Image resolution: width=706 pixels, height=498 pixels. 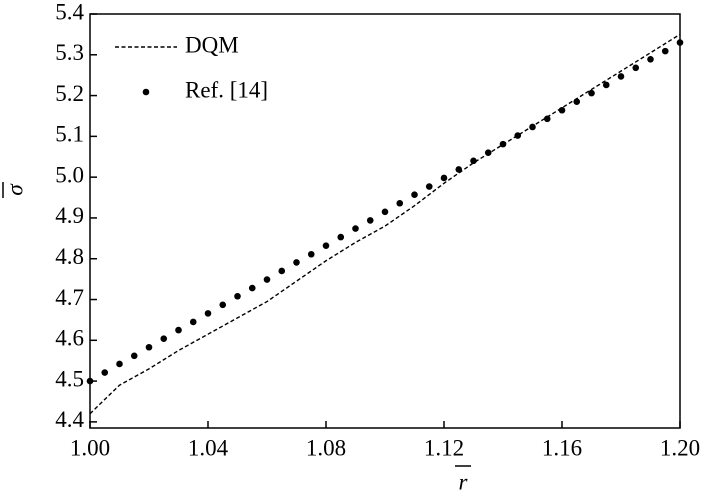 What do you see at coordinates (69, 338) in the screenshot?
I see `y-tick-label: 4.6` at bounding box center [69, 338].